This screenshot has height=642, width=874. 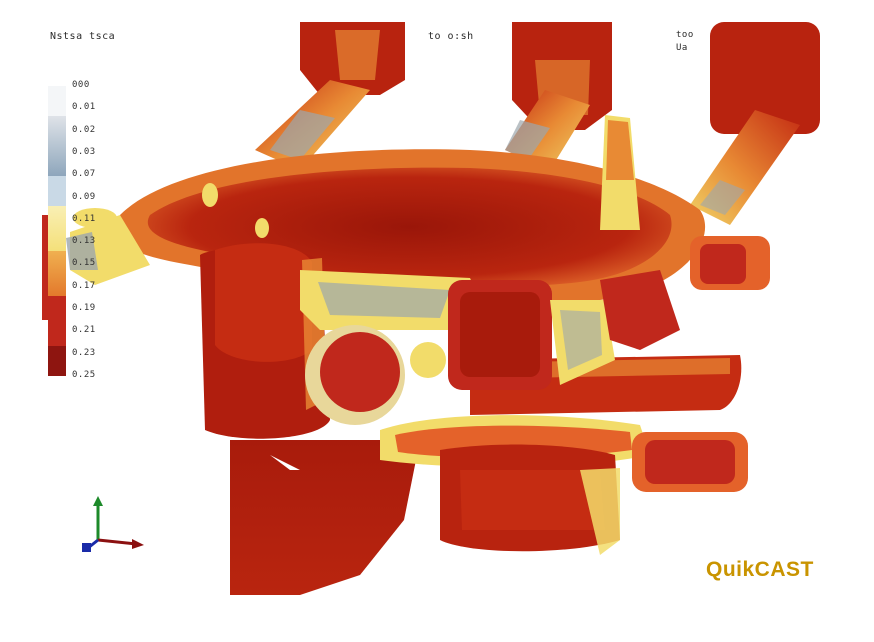 I want to click on casting-base-stem, so click(x=325, y=517).